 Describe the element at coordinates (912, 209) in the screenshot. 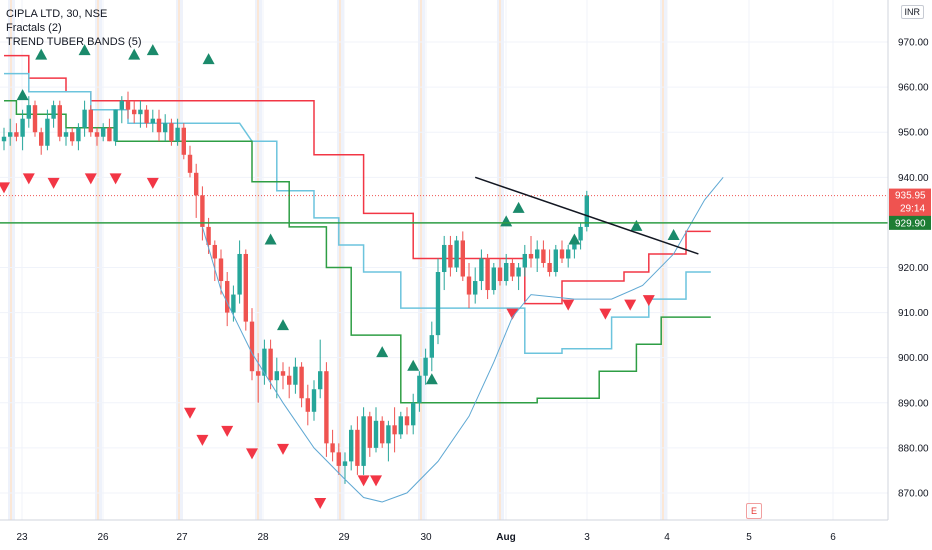

I see `last-price-countdown: 29:14` at that location.